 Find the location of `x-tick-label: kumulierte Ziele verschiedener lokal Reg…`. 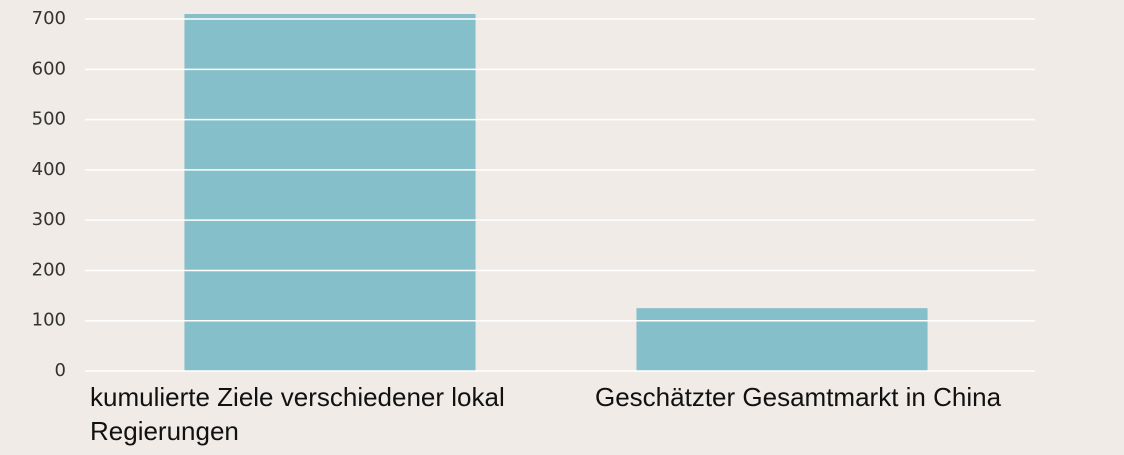

x-tick-label: kumulierte Ziele verschiedener lokal Reg… is located at coordinates (297, 414).